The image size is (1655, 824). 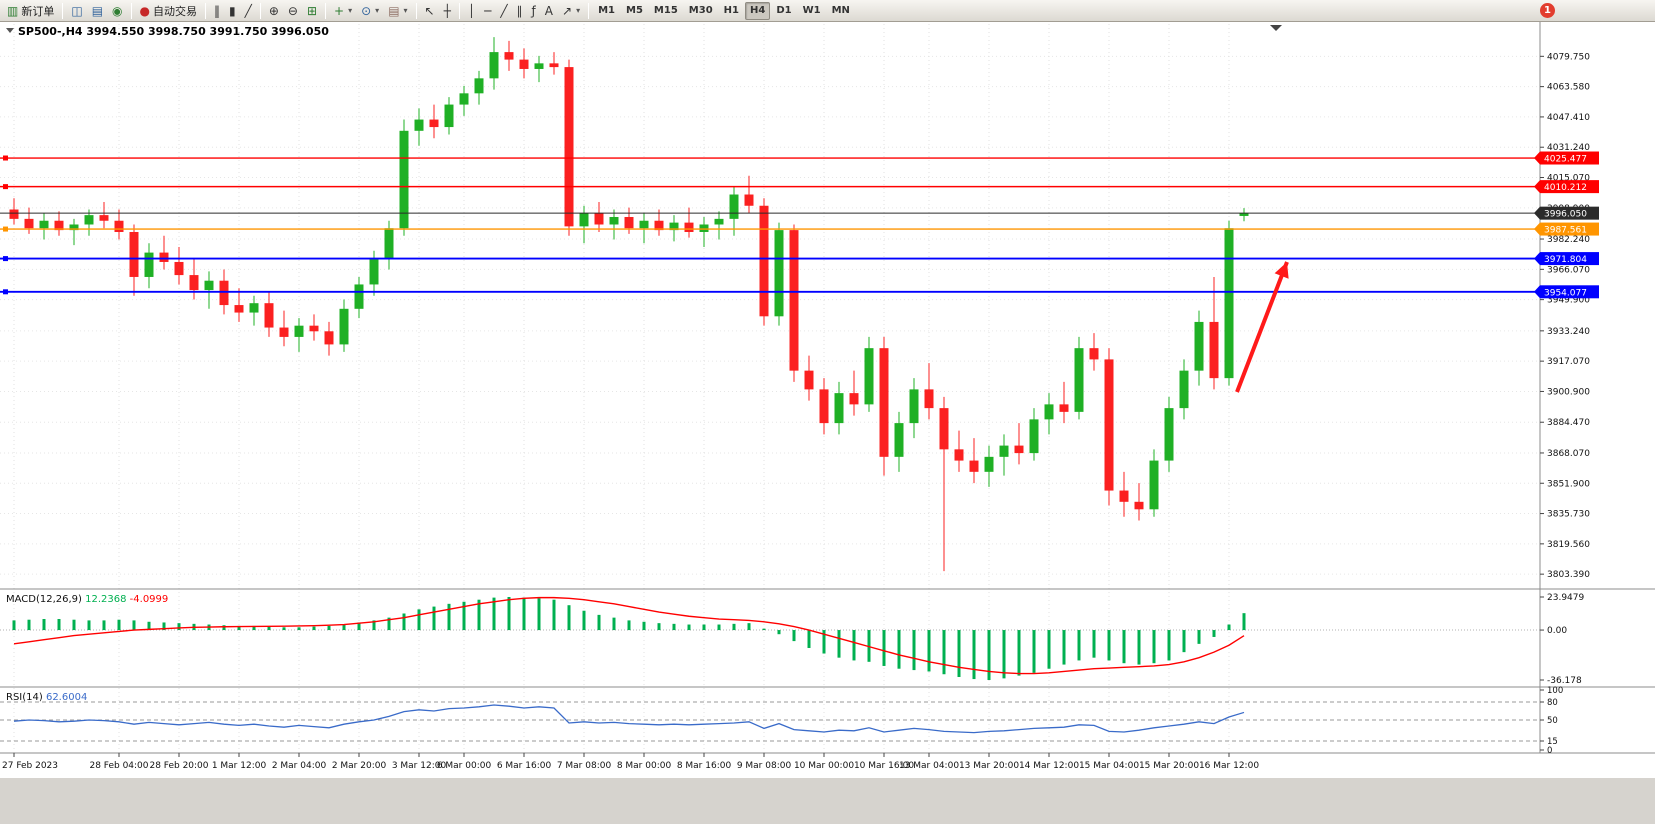 What do you see at coordinates (841, 11) in the screenshot?
I see `timeframe-mn-button: MN` at bounding box center [841, 11].